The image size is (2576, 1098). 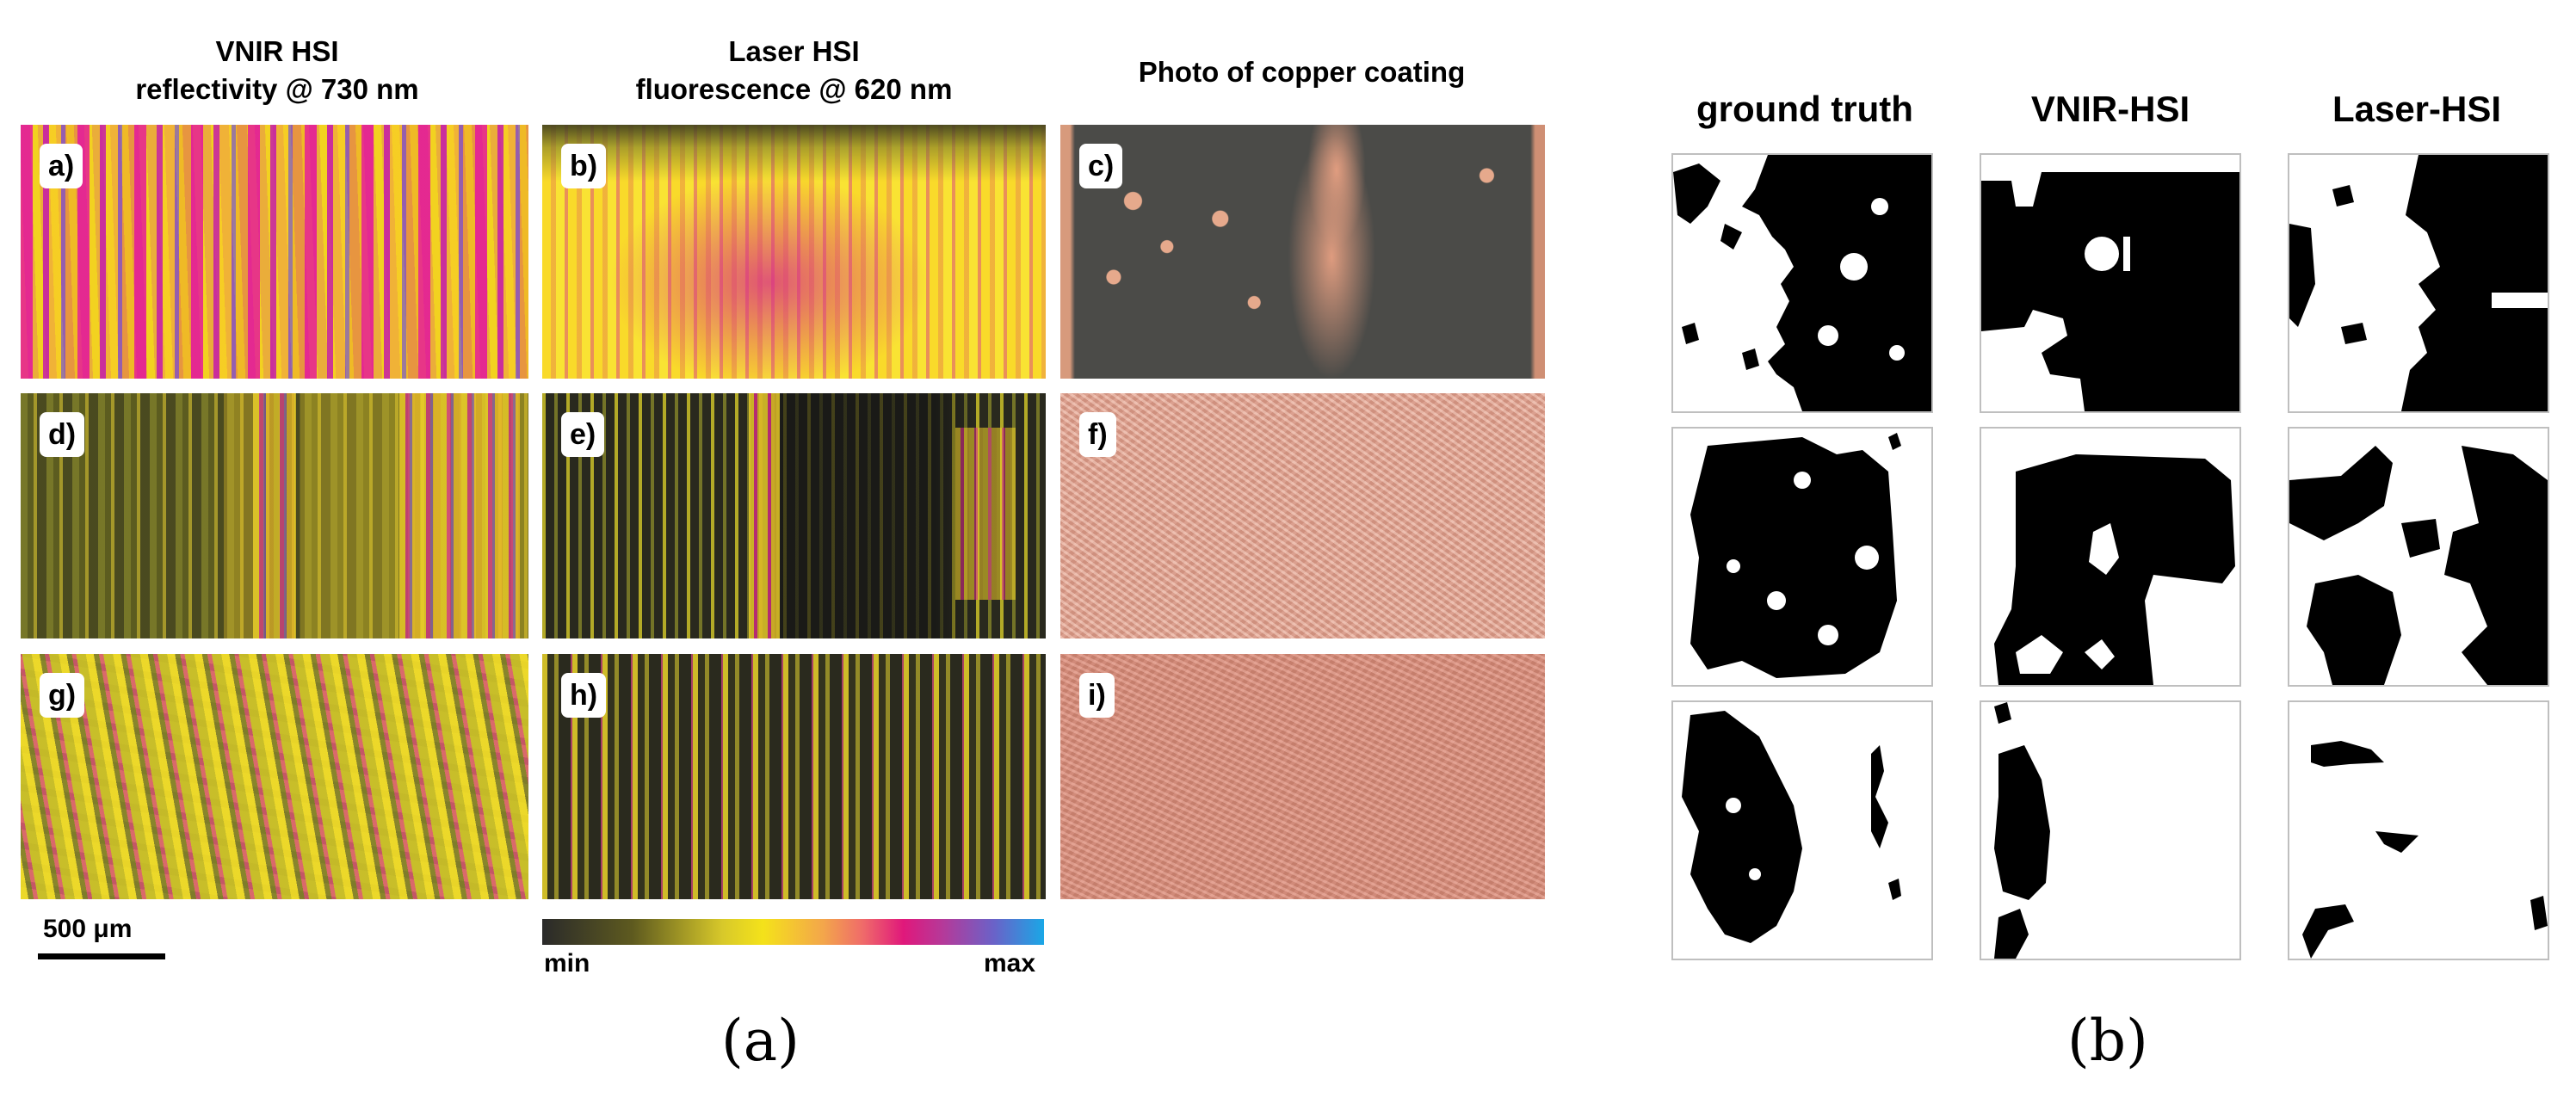 I want to click on laser-map-b-dark-band, so click(x=794, y=177).